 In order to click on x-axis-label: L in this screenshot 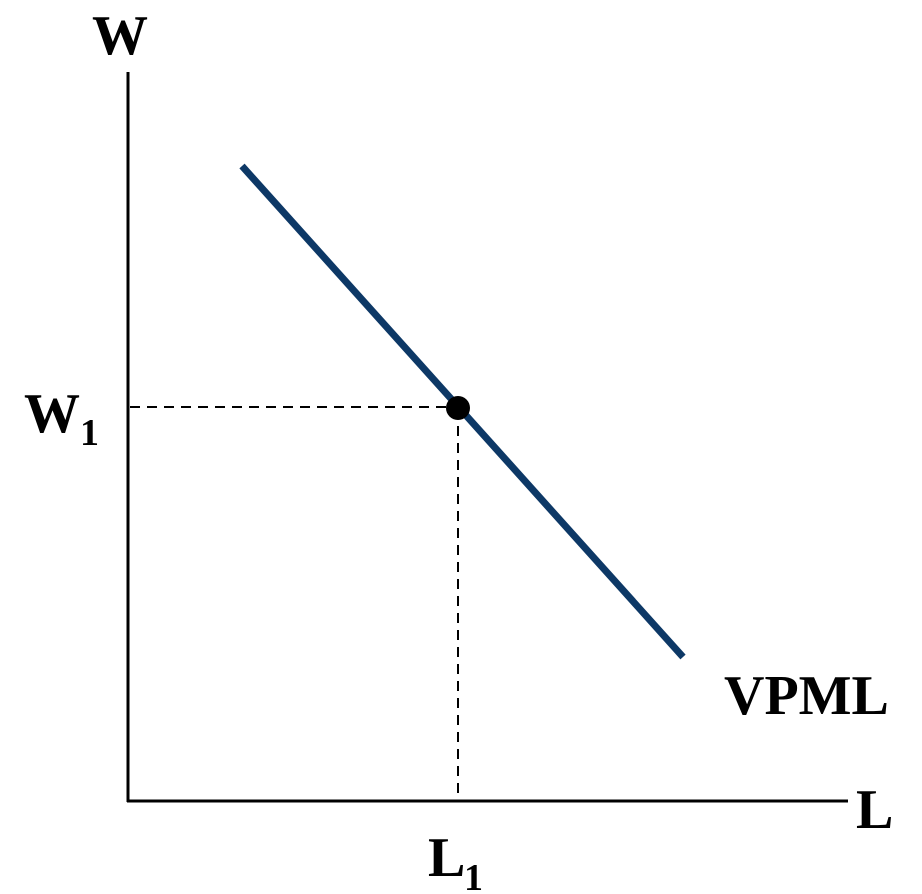, I will do `click(874, 810)`.